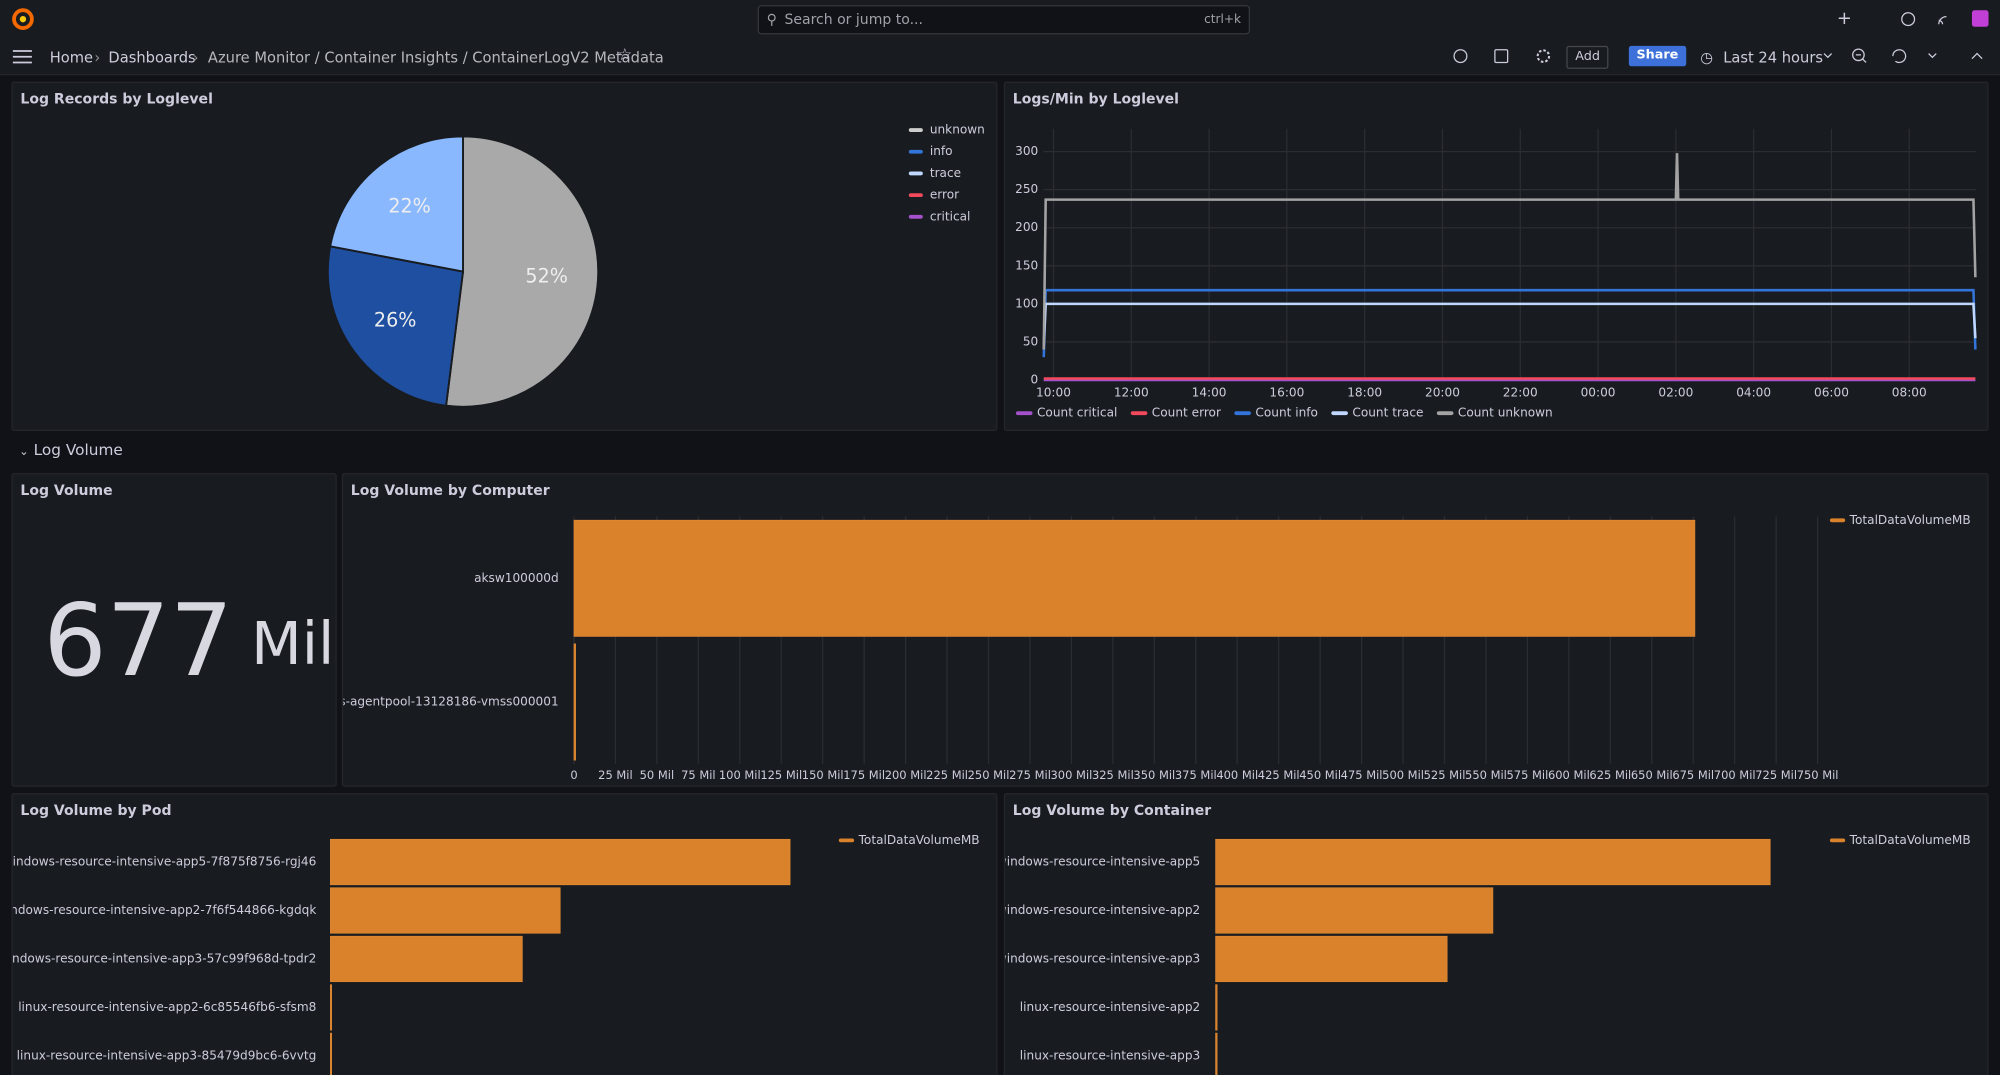 Image resolution: width=2000 pixels, height=1075 pixels. Describe the element at coordinates (655, 265) in the screenshot. I see `pie-chart: 52% 26% 22% unknown info trace error critical` at that location.